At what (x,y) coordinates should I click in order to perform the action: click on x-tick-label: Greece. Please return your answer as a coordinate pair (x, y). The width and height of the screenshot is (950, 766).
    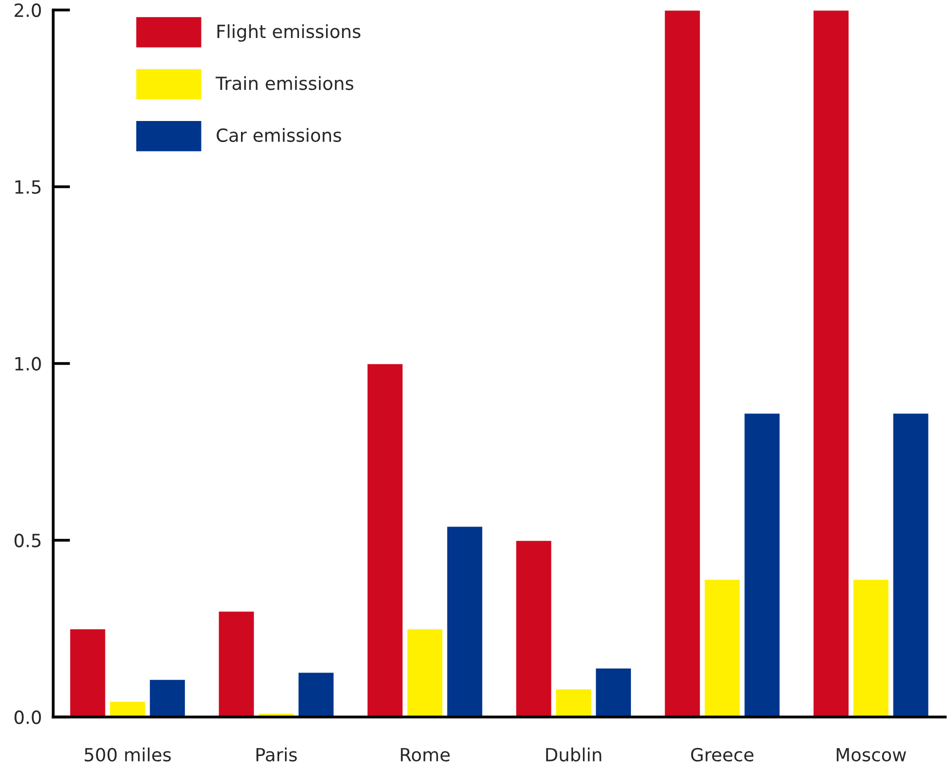
    Looking at the image, I should click on (722, 755).